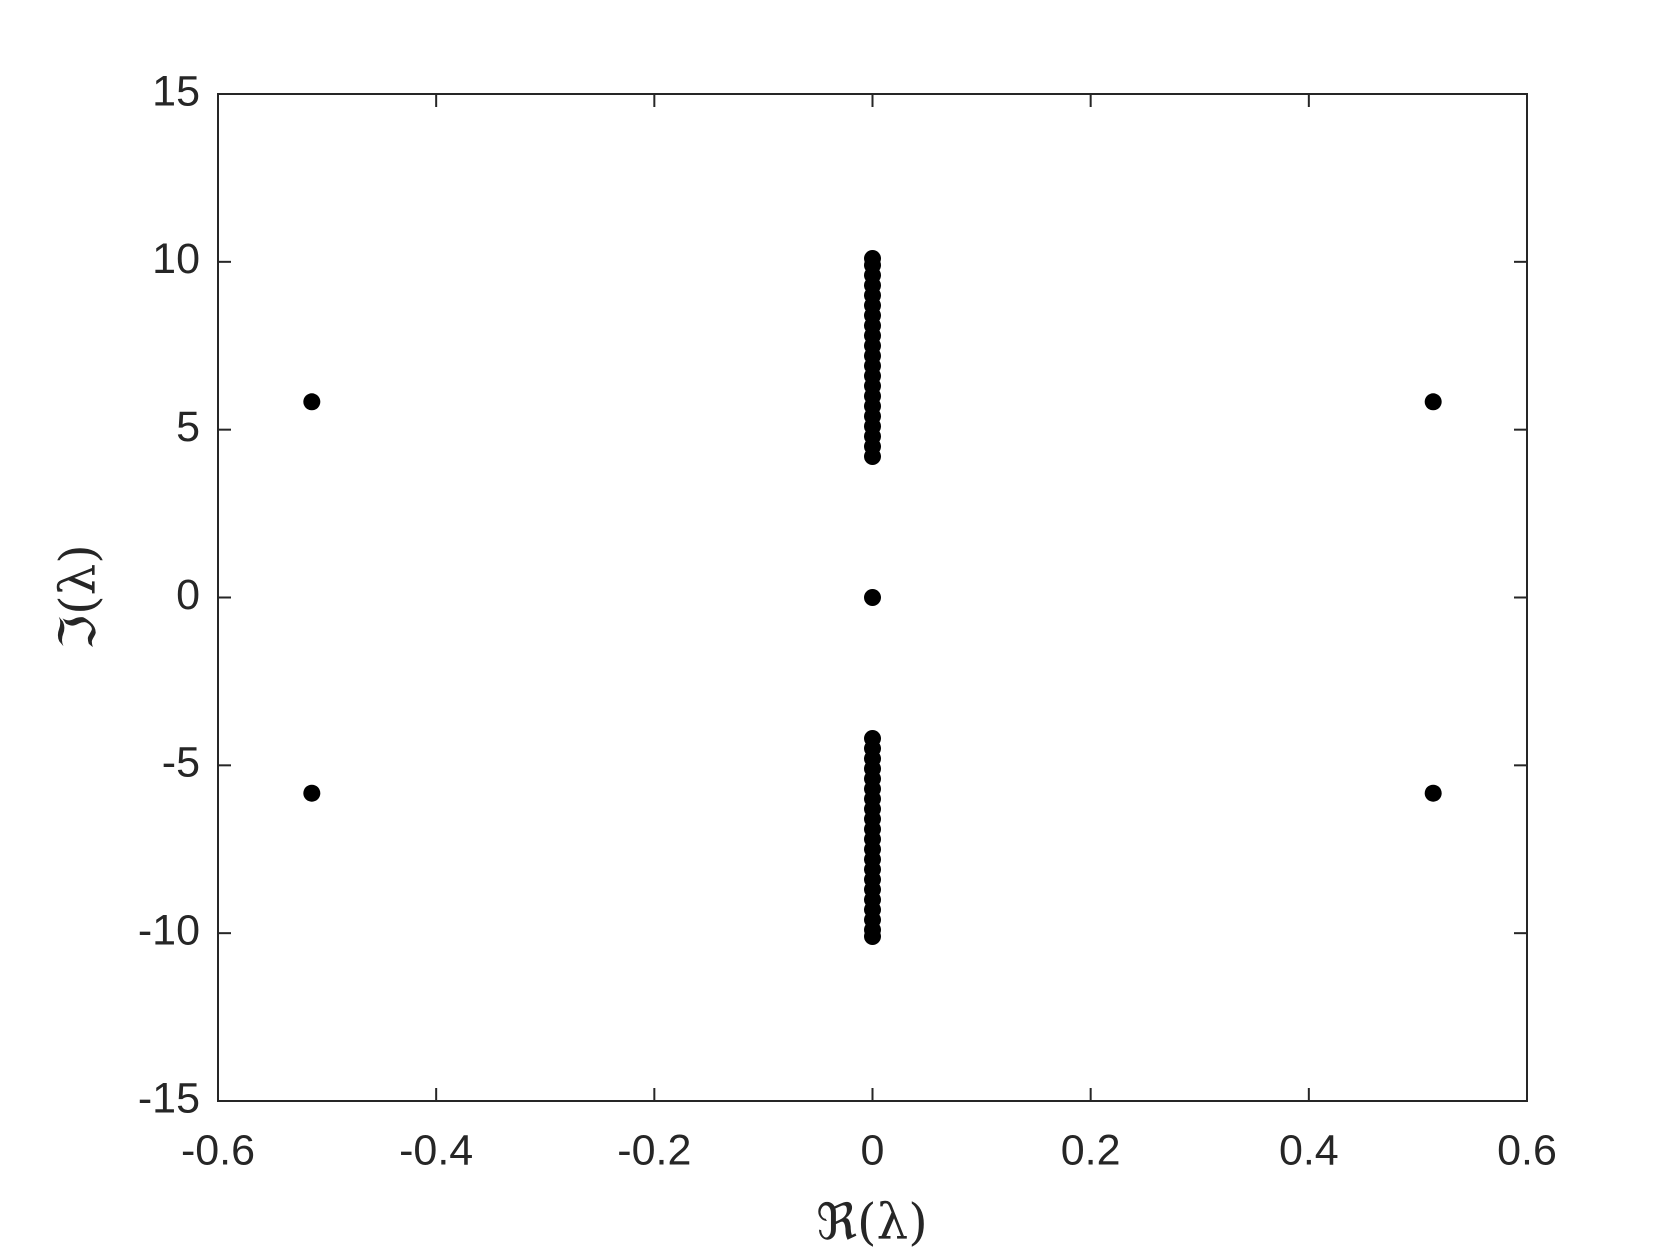 The width and height of the screenshot is (1679, 1258). I want to click on x-tick-label: 0.2, so click(1091, 1150).